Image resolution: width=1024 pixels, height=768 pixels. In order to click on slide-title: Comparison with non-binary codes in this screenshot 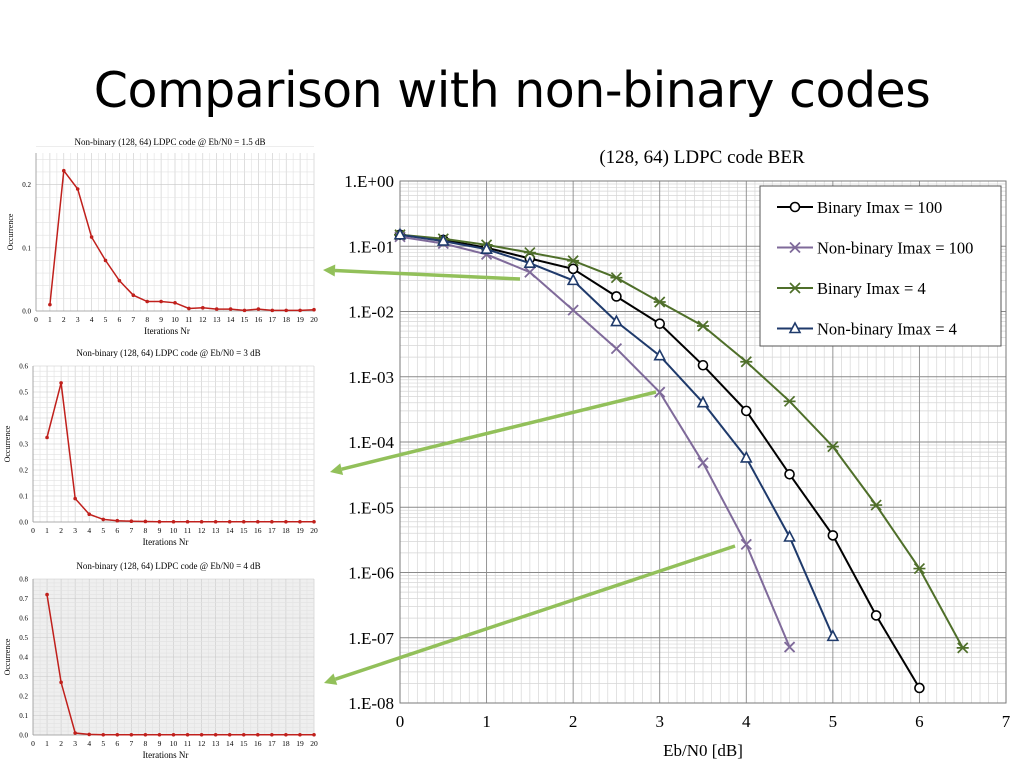, I will do `click(512, 90)`.